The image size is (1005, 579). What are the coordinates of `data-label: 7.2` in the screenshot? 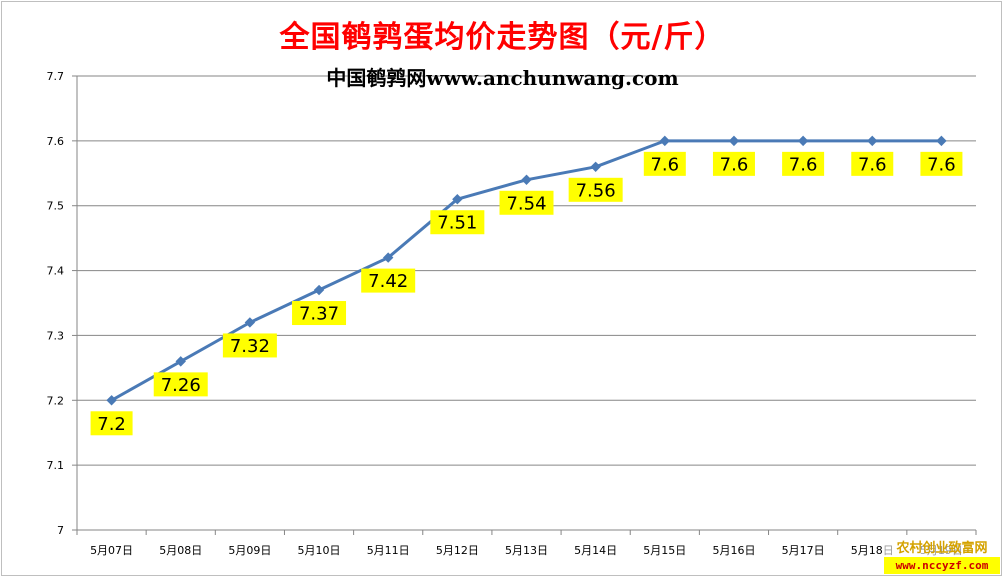 It's located at (111, 424).